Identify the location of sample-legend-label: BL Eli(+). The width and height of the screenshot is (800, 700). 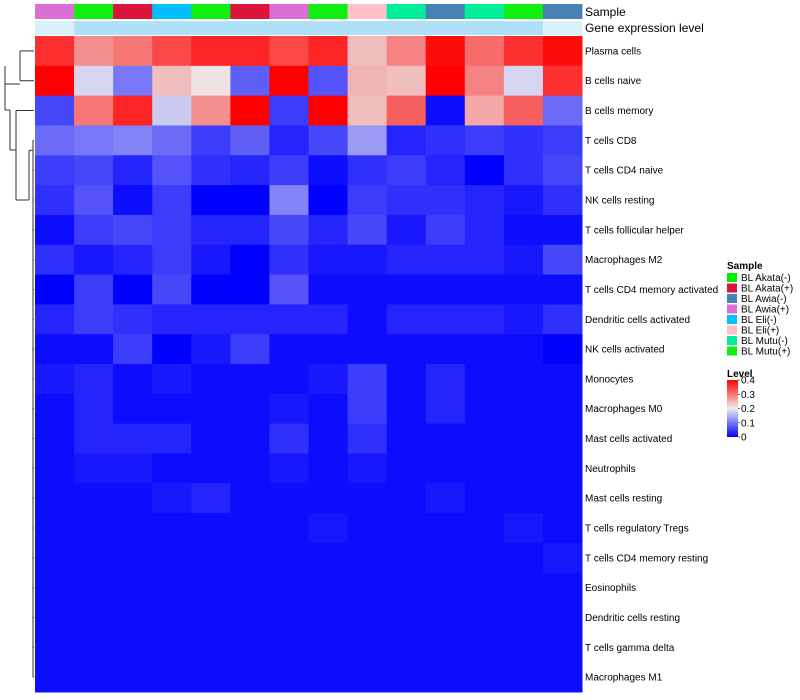
(760, 331).